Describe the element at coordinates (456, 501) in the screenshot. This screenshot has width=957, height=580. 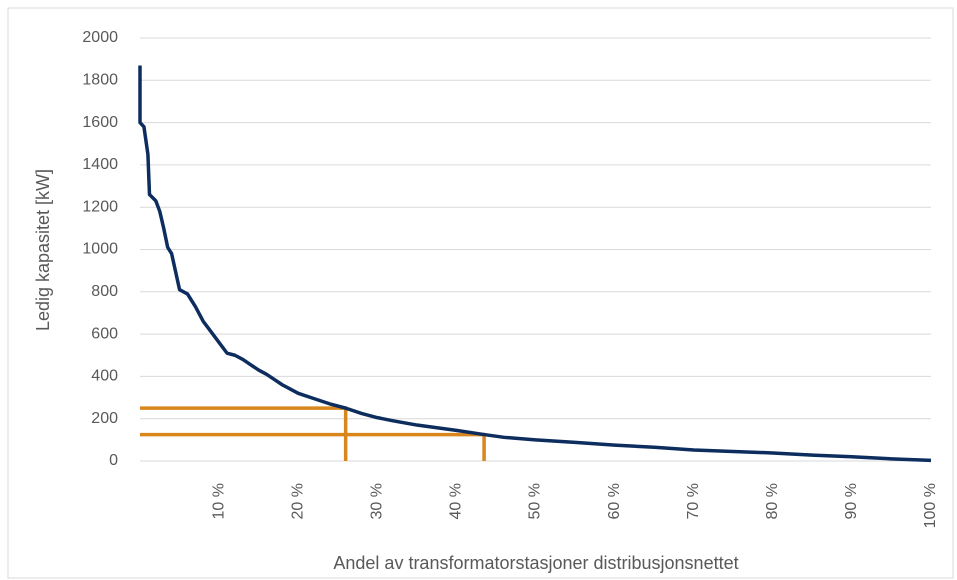
I see `x-tick-label: 40 %` at that location.